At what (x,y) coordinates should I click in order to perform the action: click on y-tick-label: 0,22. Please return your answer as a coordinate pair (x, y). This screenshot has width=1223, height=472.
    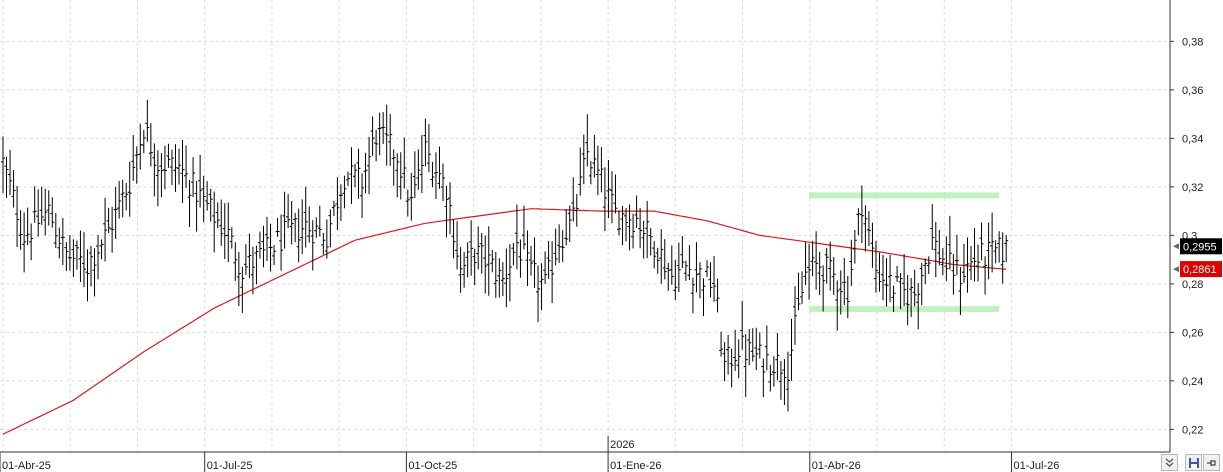
    Looking at the image, I should click on (1192, 430).